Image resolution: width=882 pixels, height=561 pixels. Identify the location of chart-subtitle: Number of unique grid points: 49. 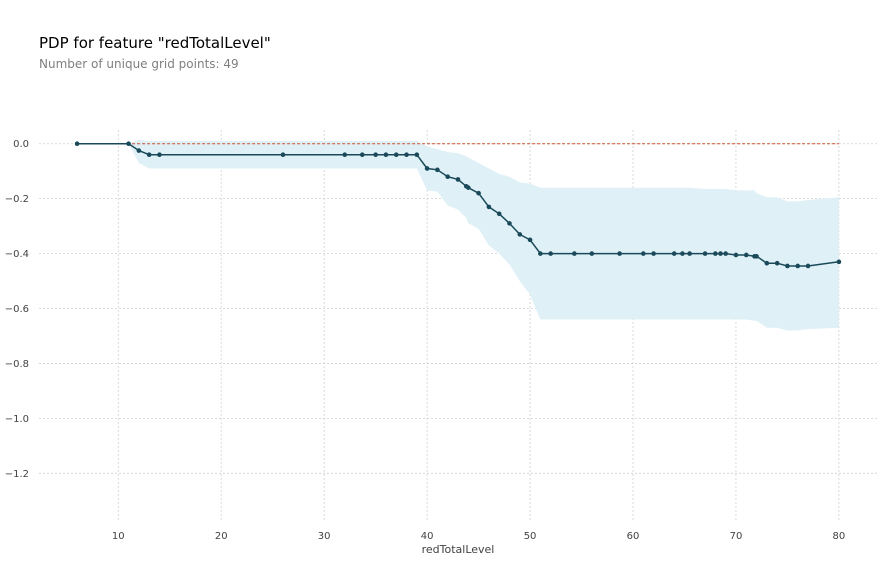
(139, 64).